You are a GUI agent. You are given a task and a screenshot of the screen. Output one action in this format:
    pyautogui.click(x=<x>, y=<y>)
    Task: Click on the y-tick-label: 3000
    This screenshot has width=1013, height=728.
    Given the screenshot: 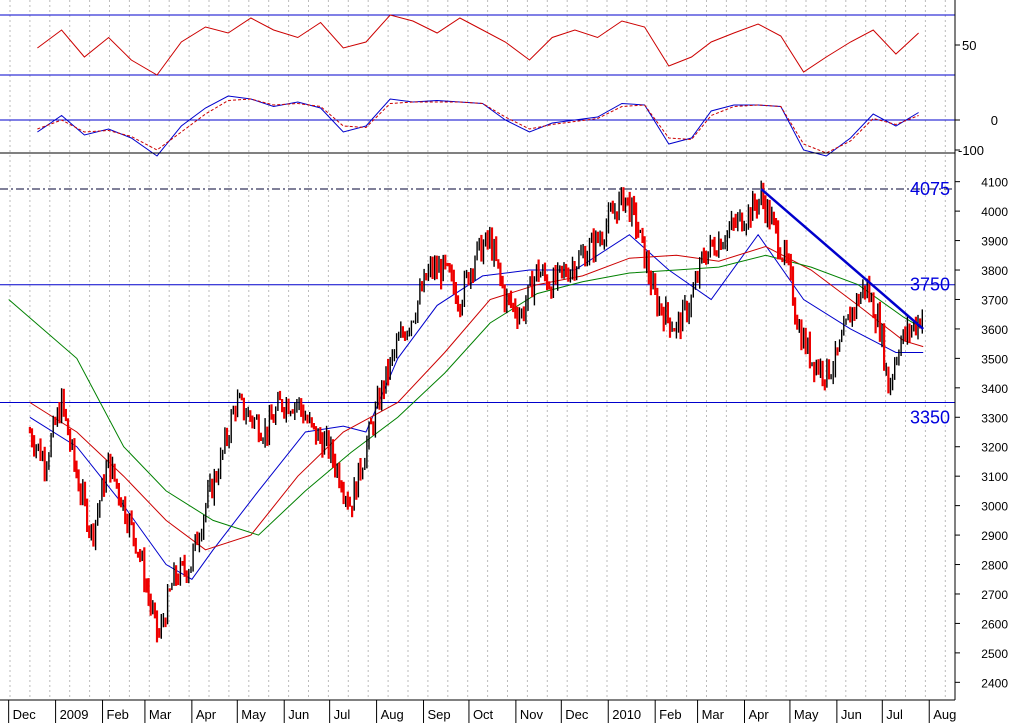 What is the action you would take?
    pyautogui.click(x=994, y=507)
    